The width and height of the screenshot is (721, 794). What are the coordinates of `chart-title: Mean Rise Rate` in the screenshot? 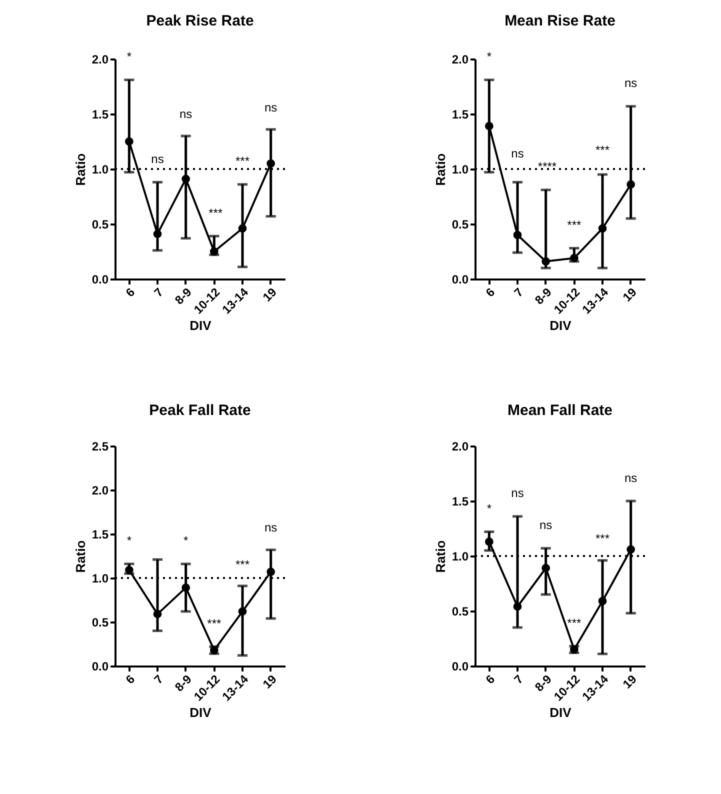 It's located at (560, 21).